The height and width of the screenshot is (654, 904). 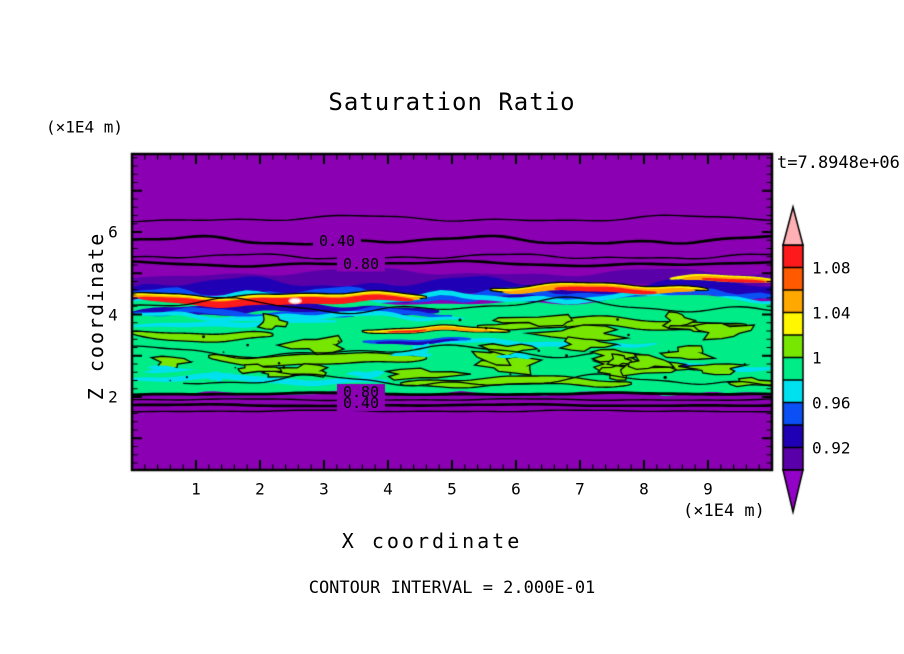 What do you see at coordinates (516, 489) in the screenshot?
I see `x-tick-label: 6` at bounding box center [516, 489].